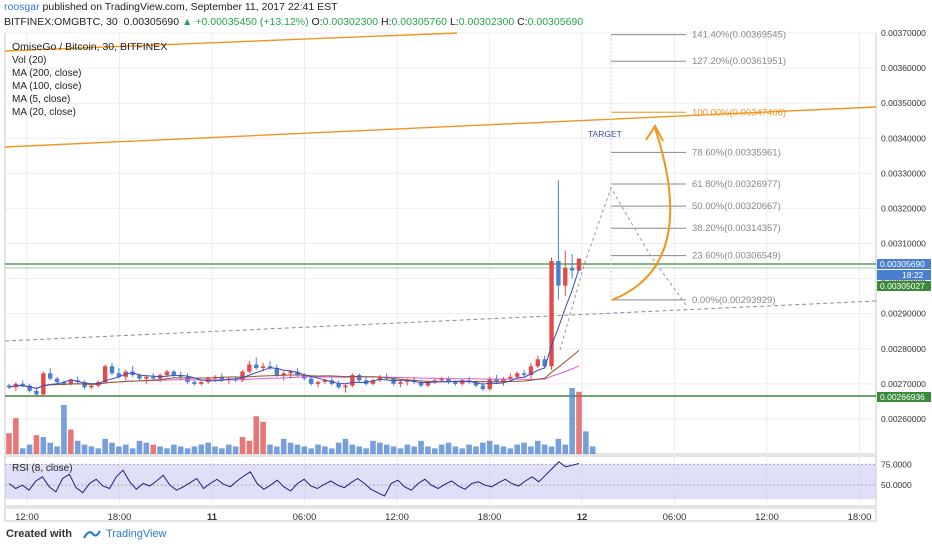 The height and width of the screenshot is (550, 932). What do you see at coordinates (736, 256) in the screenshot?
I see `fib-level-label: 23.60%(0.00306549)` at bounding box center [736, 256].